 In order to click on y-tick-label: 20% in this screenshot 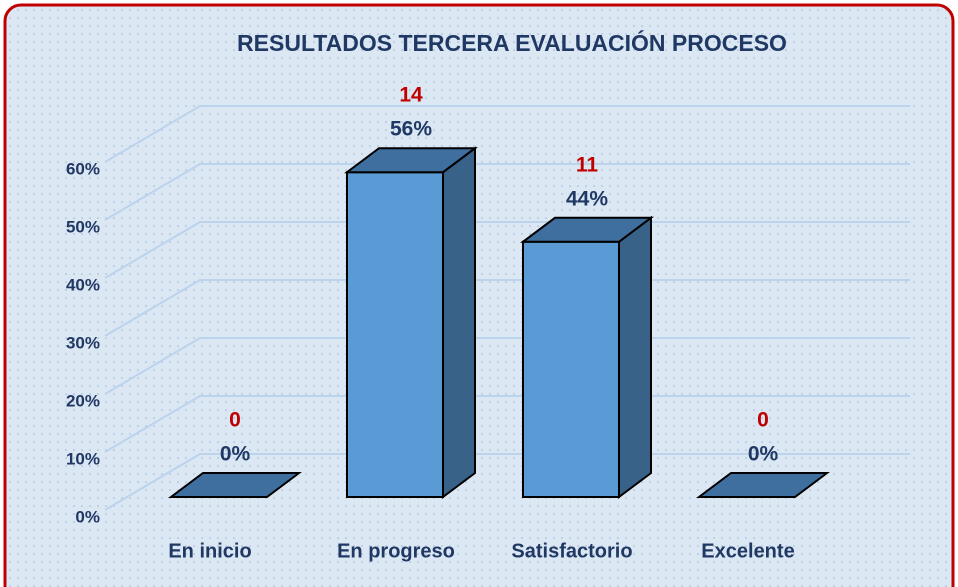, I will do `click(83, 400)`.